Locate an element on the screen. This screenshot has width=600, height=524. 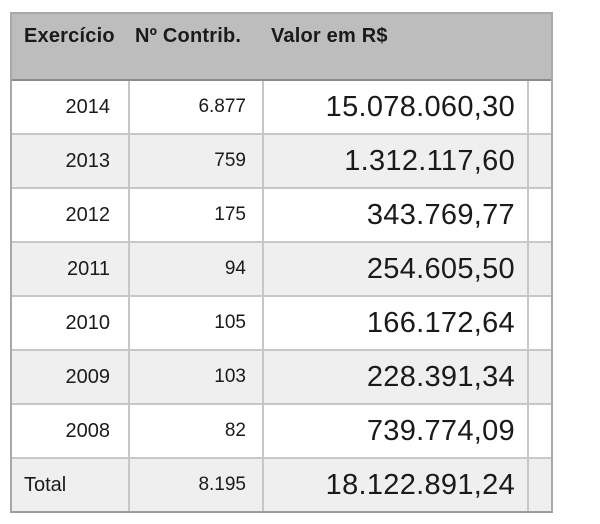
valor-cell: 166.172,64 is located at coordinates (394, 323).